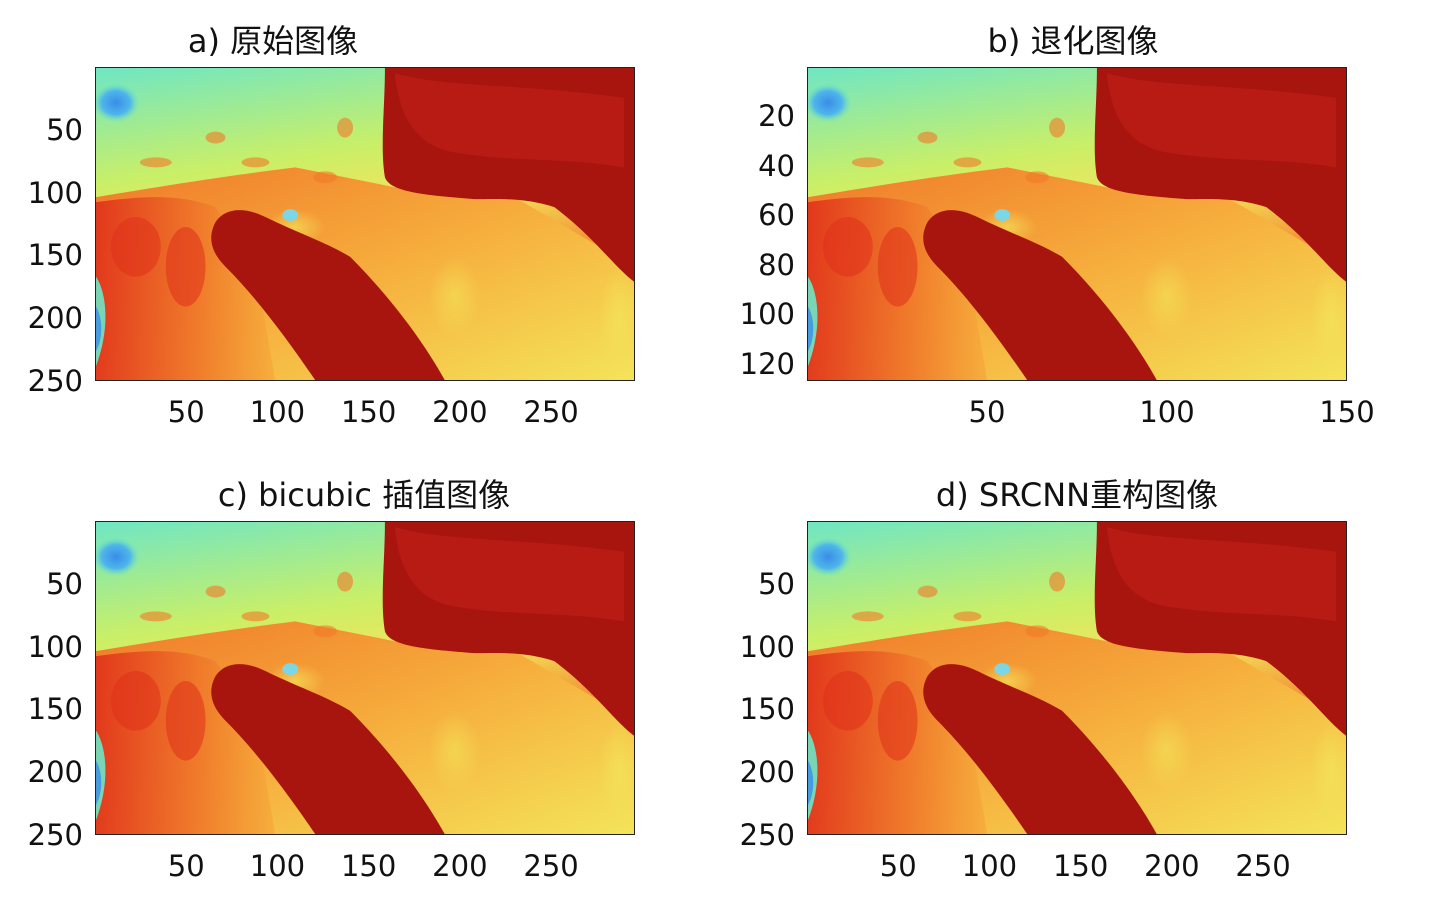  What do you see at coordinates (364, 495) in the screenshot?
I see `panel-title: c) bicubic 插值图像` at bounding box center [364, 495].